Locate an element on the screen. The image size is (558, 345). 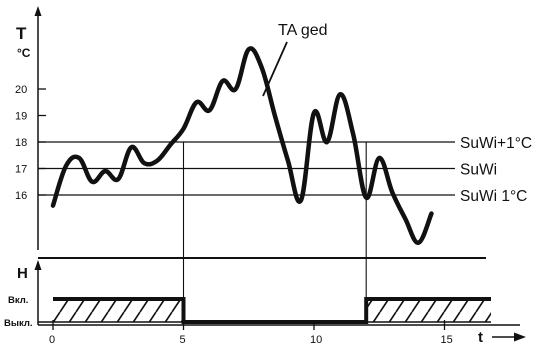
y-tick-label-17: 17 is located at coordinates (21, 170).